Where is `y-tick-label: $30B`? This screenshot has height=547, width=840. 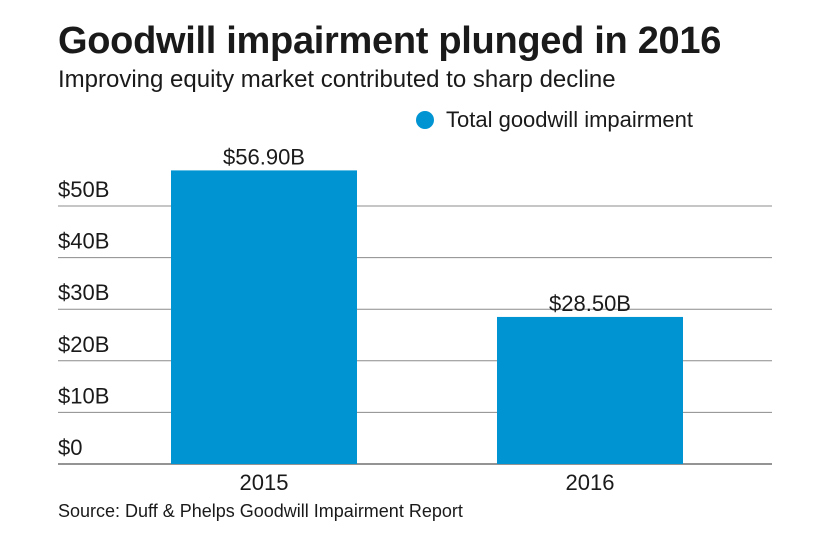 y-tick-label: $30B is located at coordinates (83, 292).